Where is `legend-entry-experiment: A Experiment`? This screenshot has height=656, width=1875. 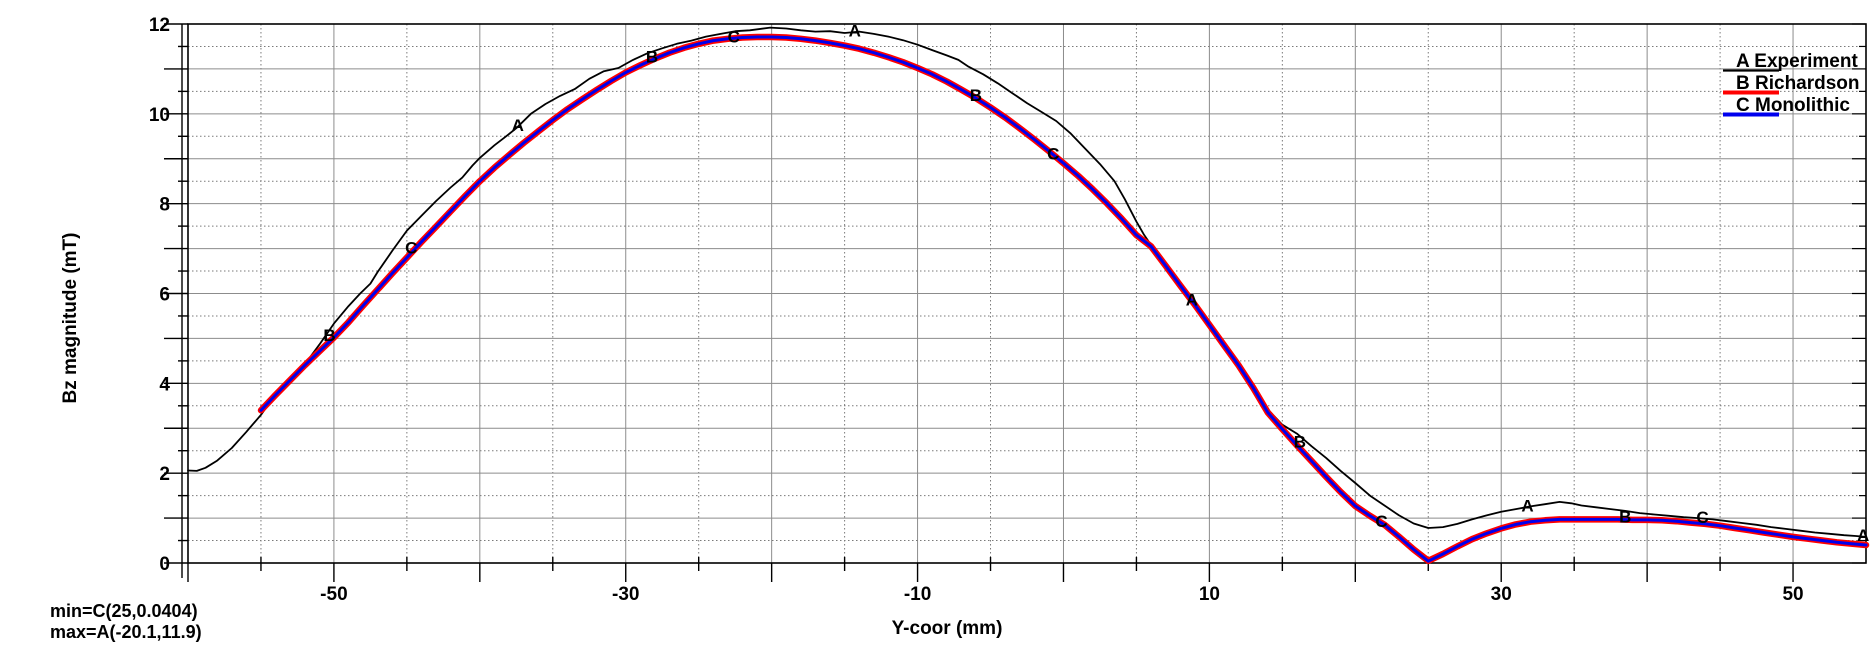
legend-entry-experiment: A Experiment is located at coordinates (1797, 61).